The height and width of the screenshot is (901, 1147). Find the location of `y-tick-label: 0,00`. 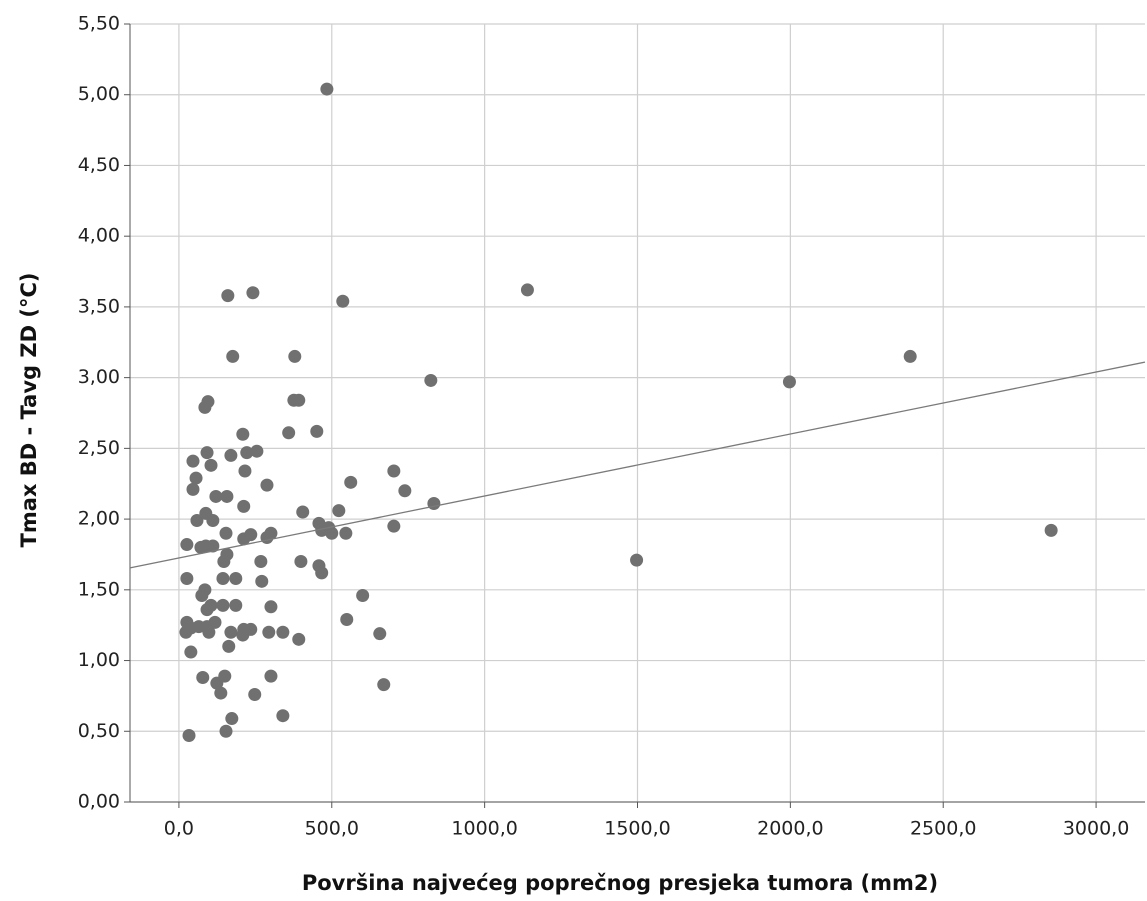

y-tick-label: 0,00 is located at coordinates (99, 802).